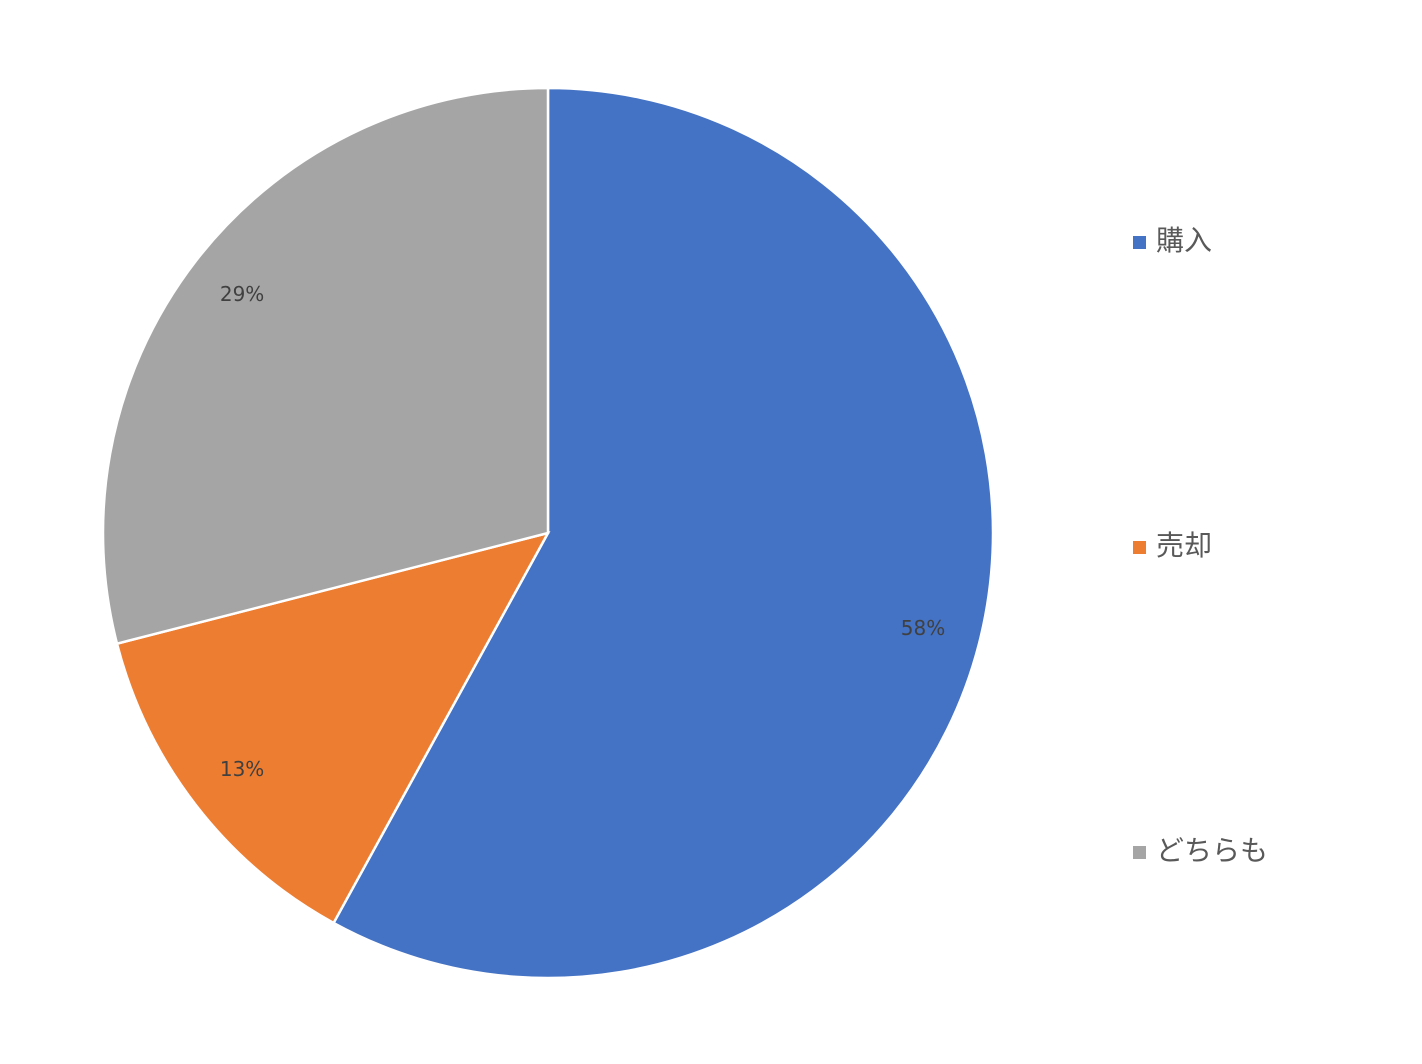 The height and width of the screenshot is (1064, 1422). Describe the element at coordinates (333, 728) in the screenshot. I see `pie-slice` at that location.